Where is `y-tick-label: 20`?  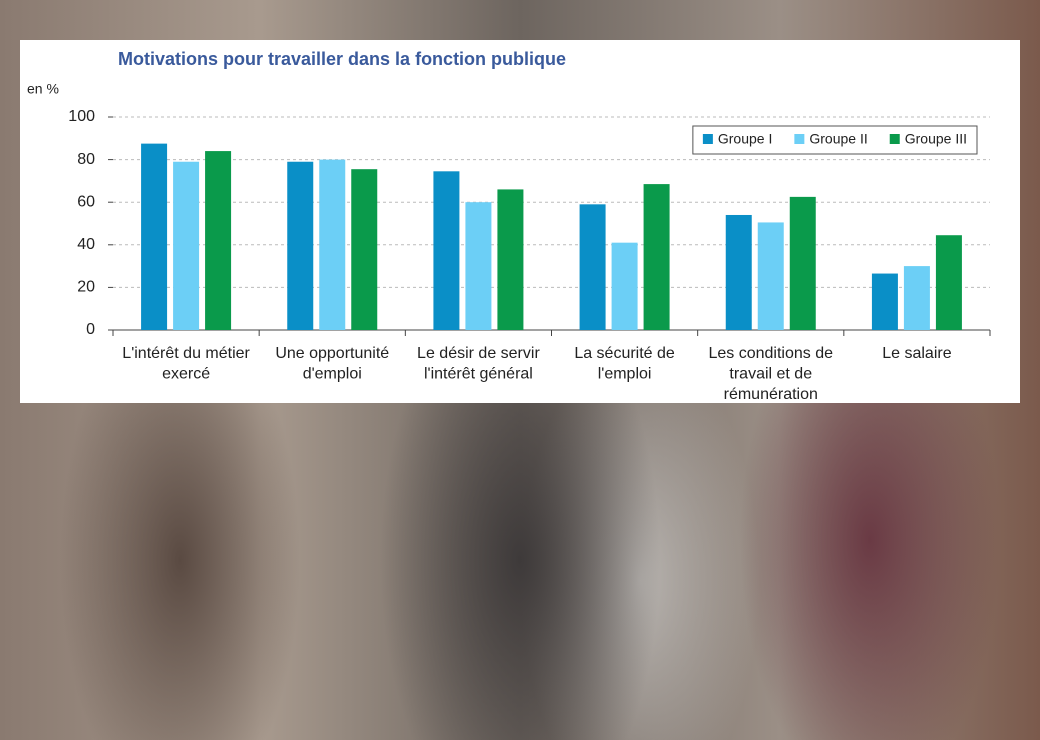
y-tick-label: 20 is located at coordinates (86, 287).